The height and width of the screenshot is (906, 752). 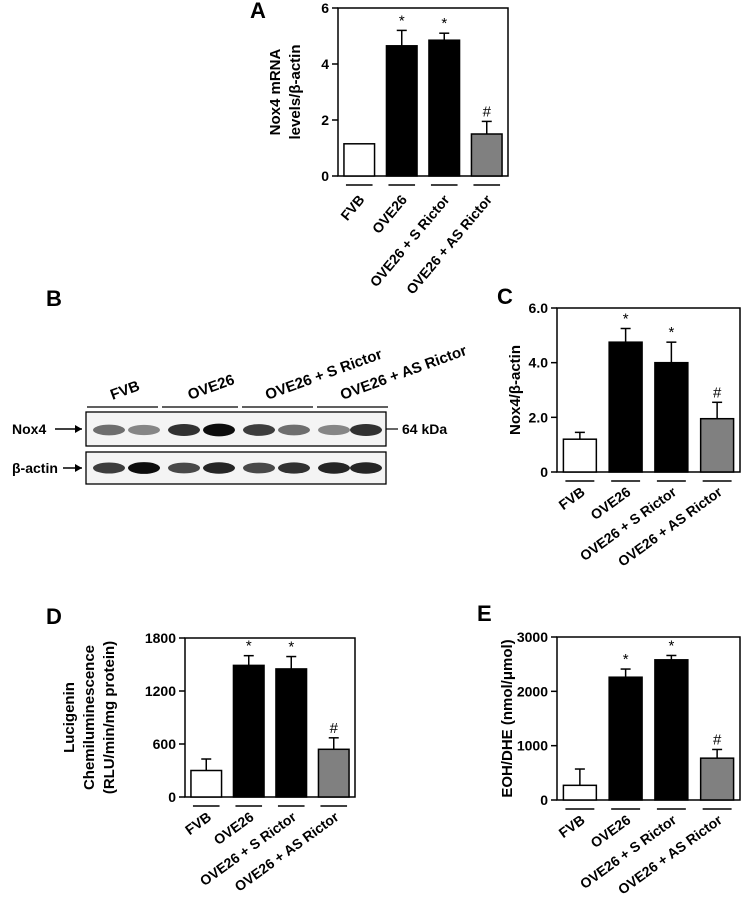 I want to click on plot-frame-c, so click(x=648, y=390).